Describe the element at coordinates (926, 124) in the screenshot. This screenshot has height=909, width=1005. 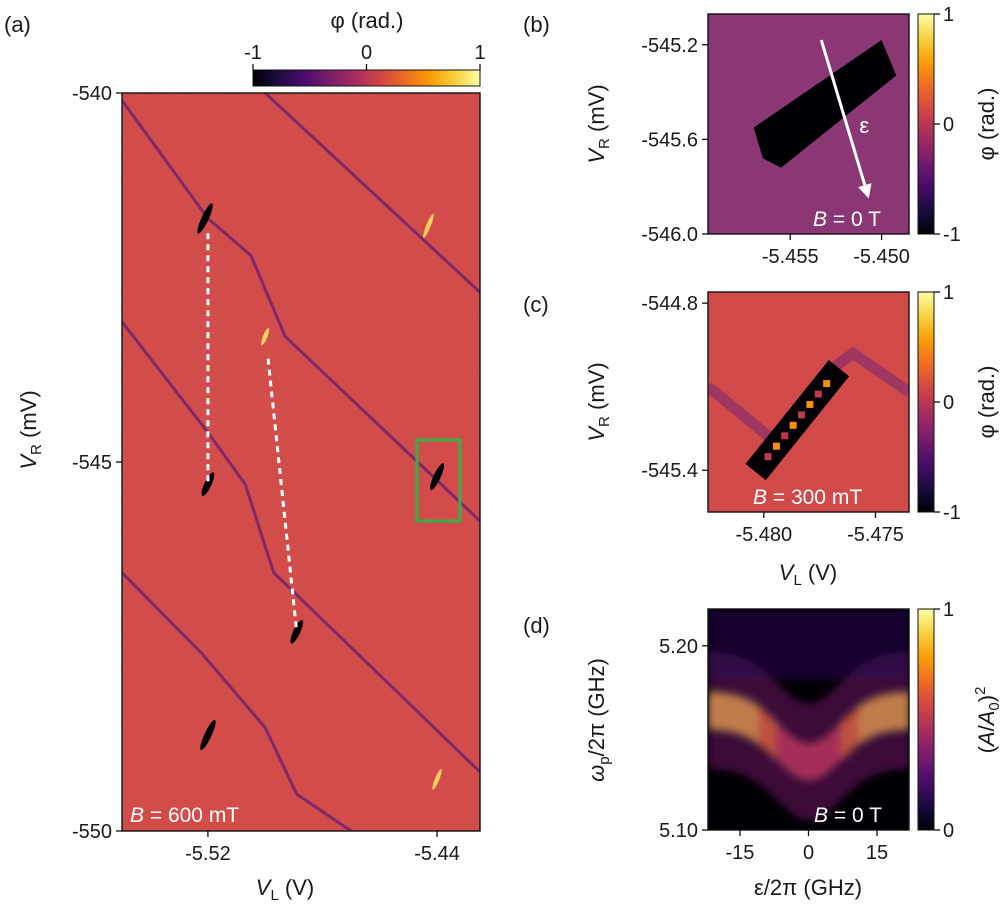
I see `panel-b-colorbar-gradient` at that location.